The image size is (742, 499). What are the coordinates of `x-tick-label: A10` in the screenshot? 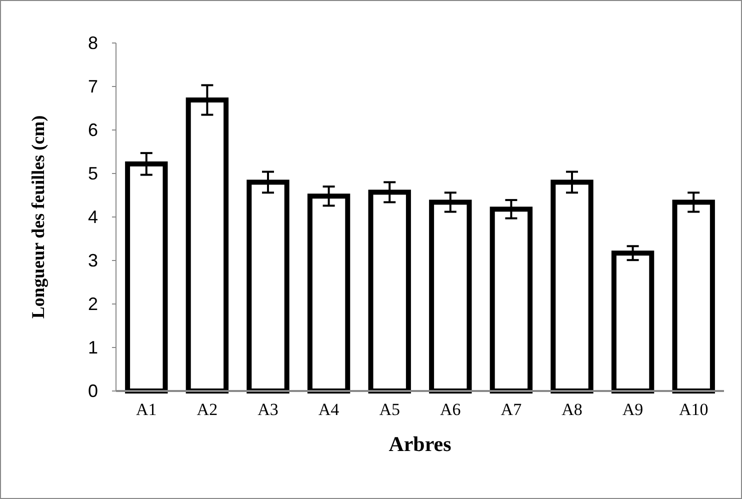 It's located at (693, 409).